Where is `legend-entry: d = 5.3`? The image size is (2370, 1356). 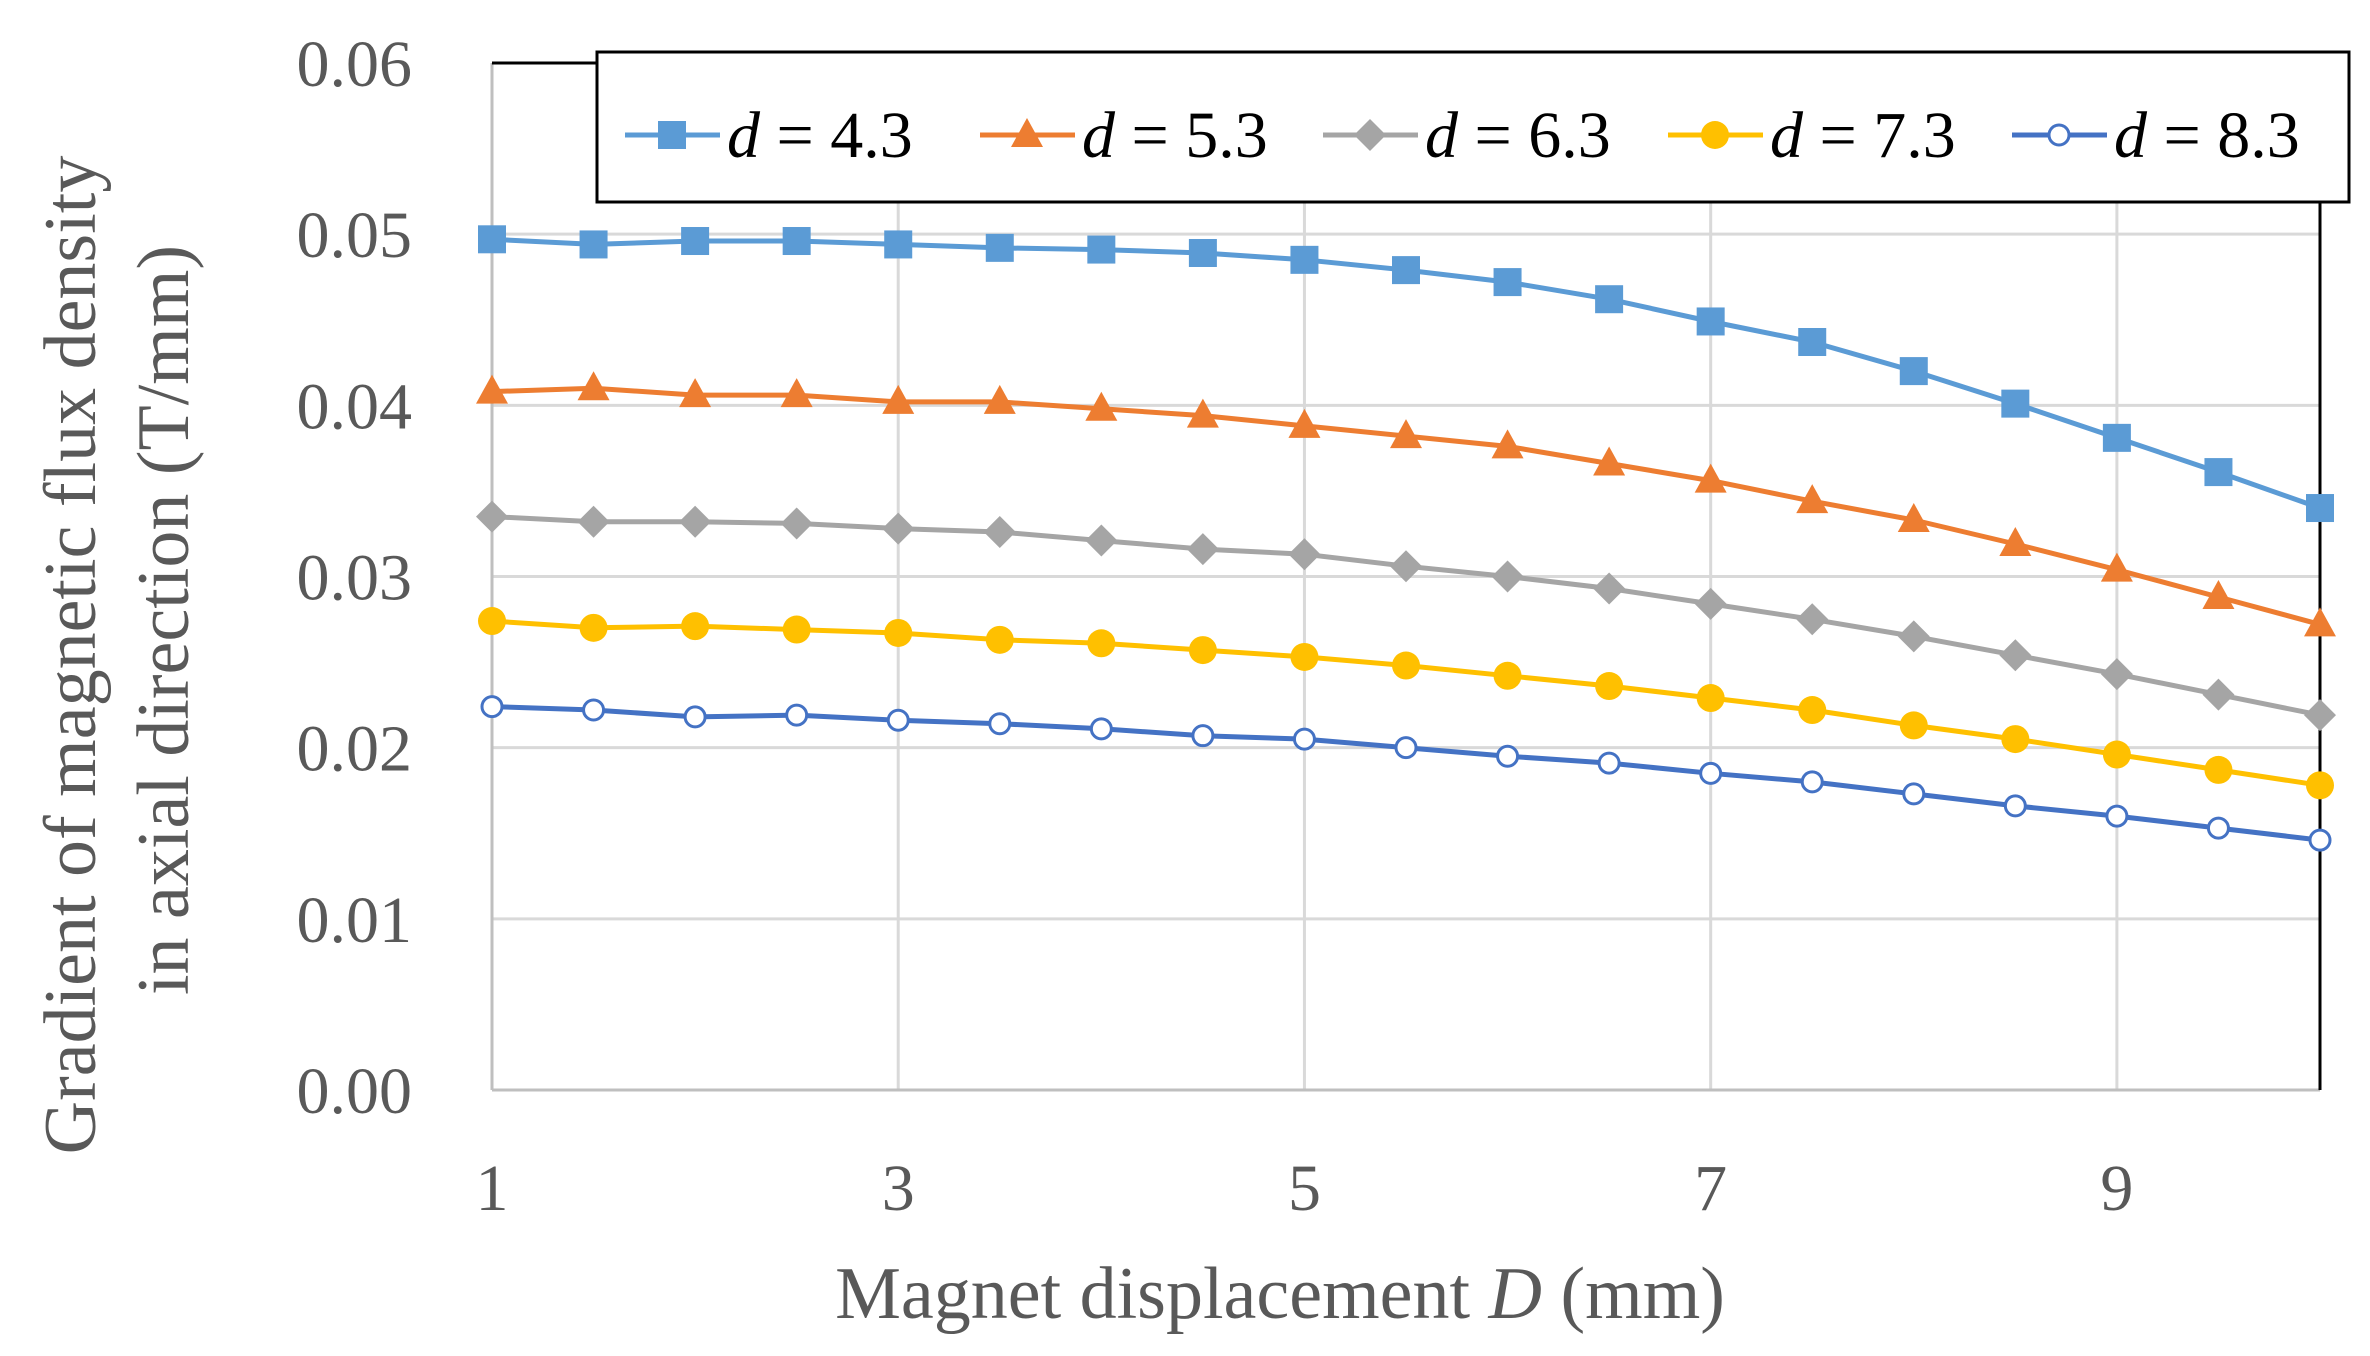
legend-entry: d = 5.3 is located at coordinates (1124, 135).